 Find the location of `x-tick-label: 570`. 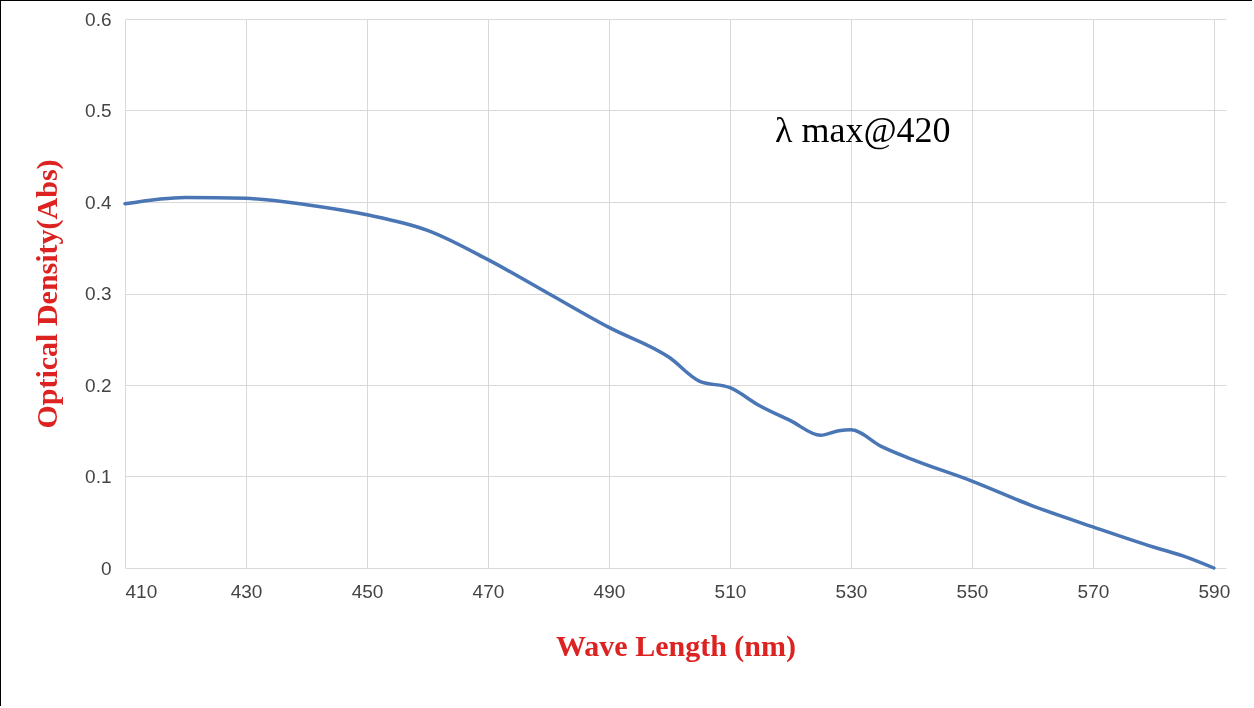

x-tick-label: 570 is located at coordinates (1093, 591).